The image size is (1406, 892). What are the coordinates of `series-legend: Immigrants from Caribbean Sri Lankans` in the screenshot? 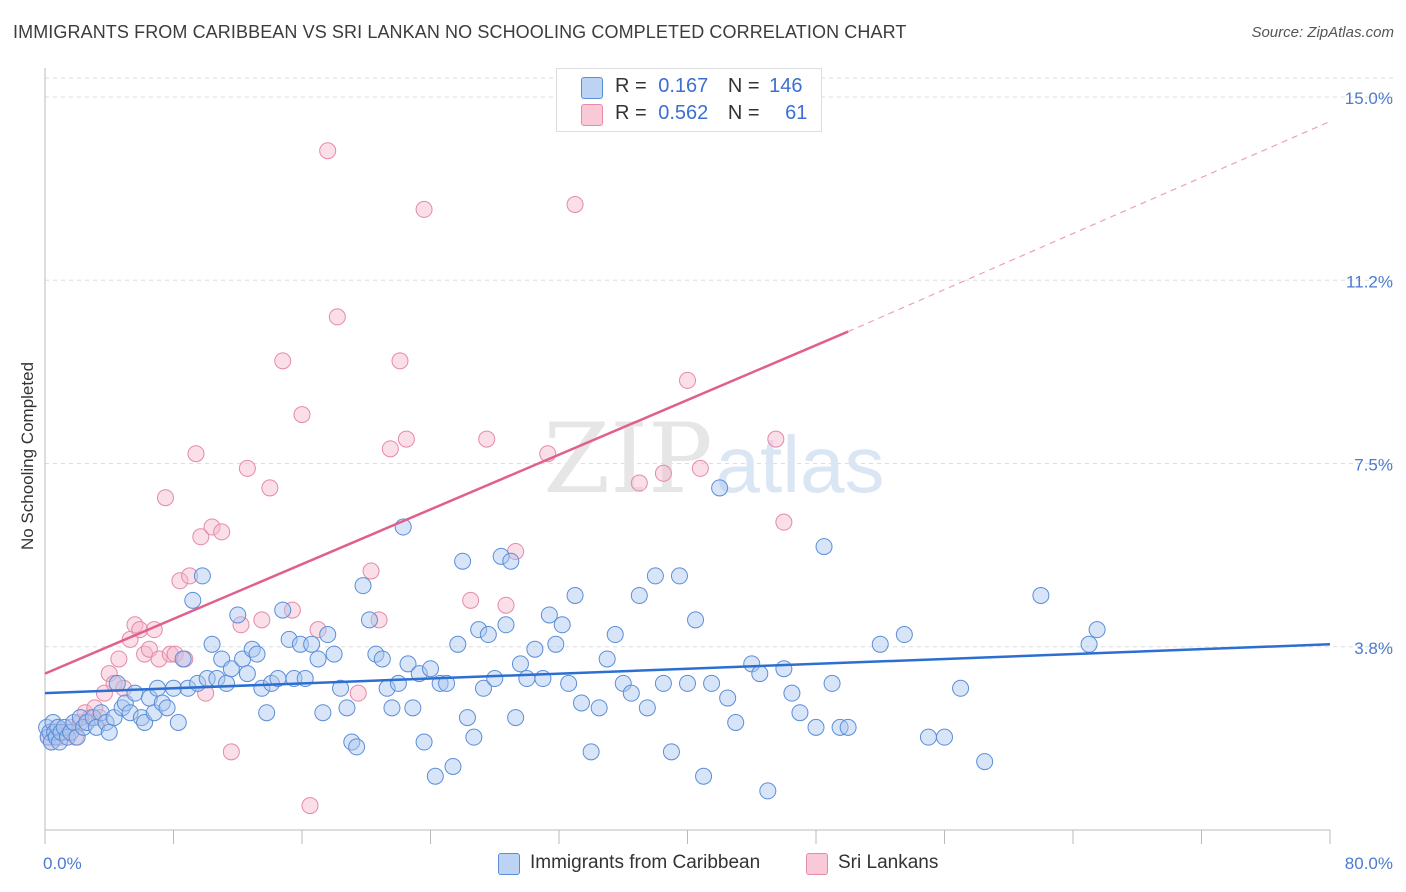 It's located at (703, 865).